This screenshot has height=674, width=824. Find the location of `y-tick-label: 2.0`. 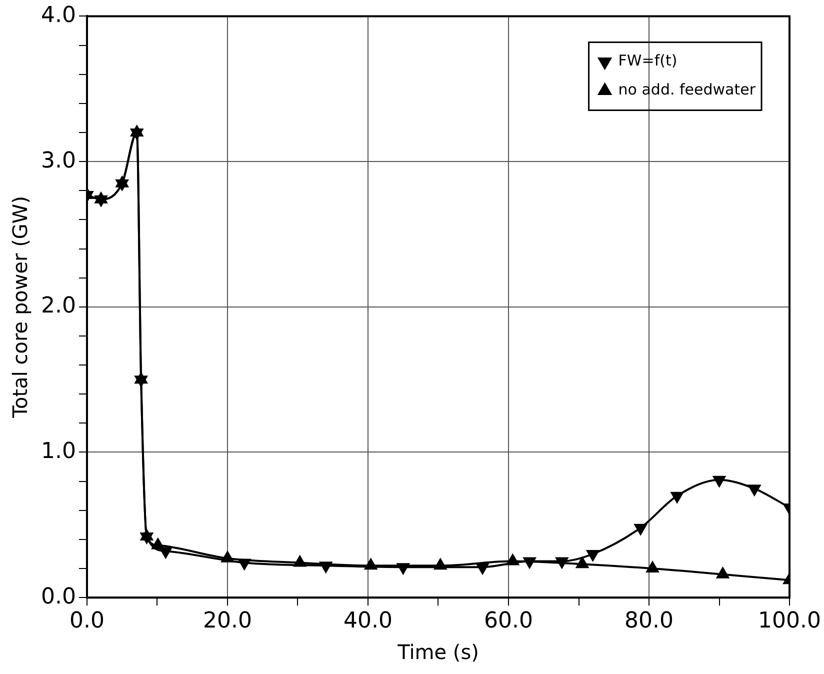

y-tick-label: 2.0 is located at coordinates (58, 306).